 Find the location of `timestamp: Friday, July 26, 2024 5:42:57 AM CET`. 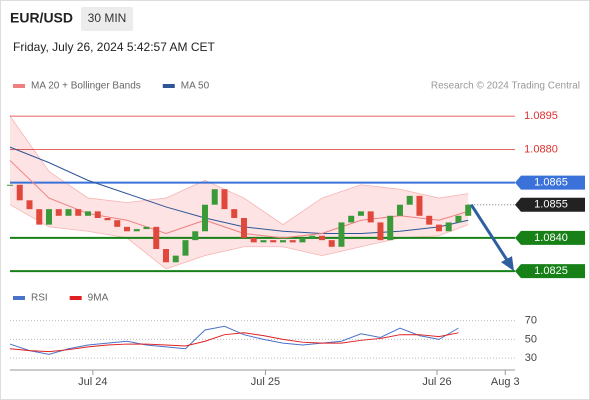

timestamp: Friday, July 26, 2024 5:42:57 AM CET is located at coordinates (114, 47).